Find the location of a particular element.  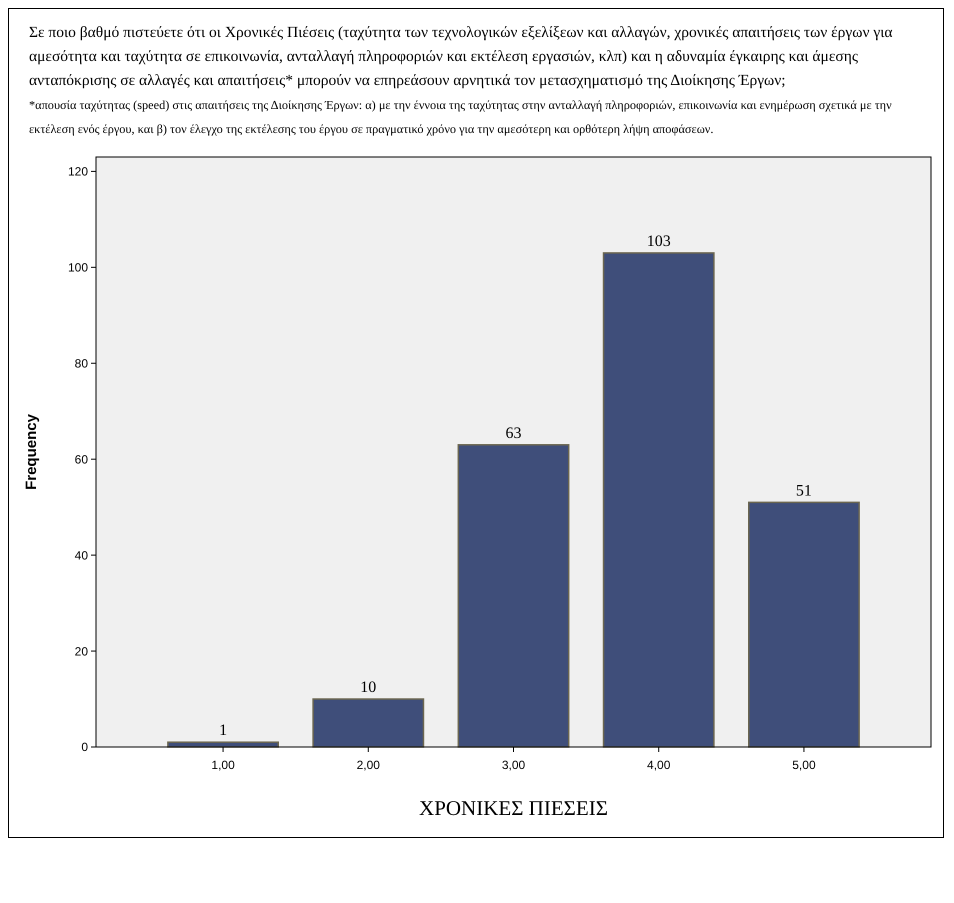

y-tick-label: 0 is located at coordinates (84, 747).